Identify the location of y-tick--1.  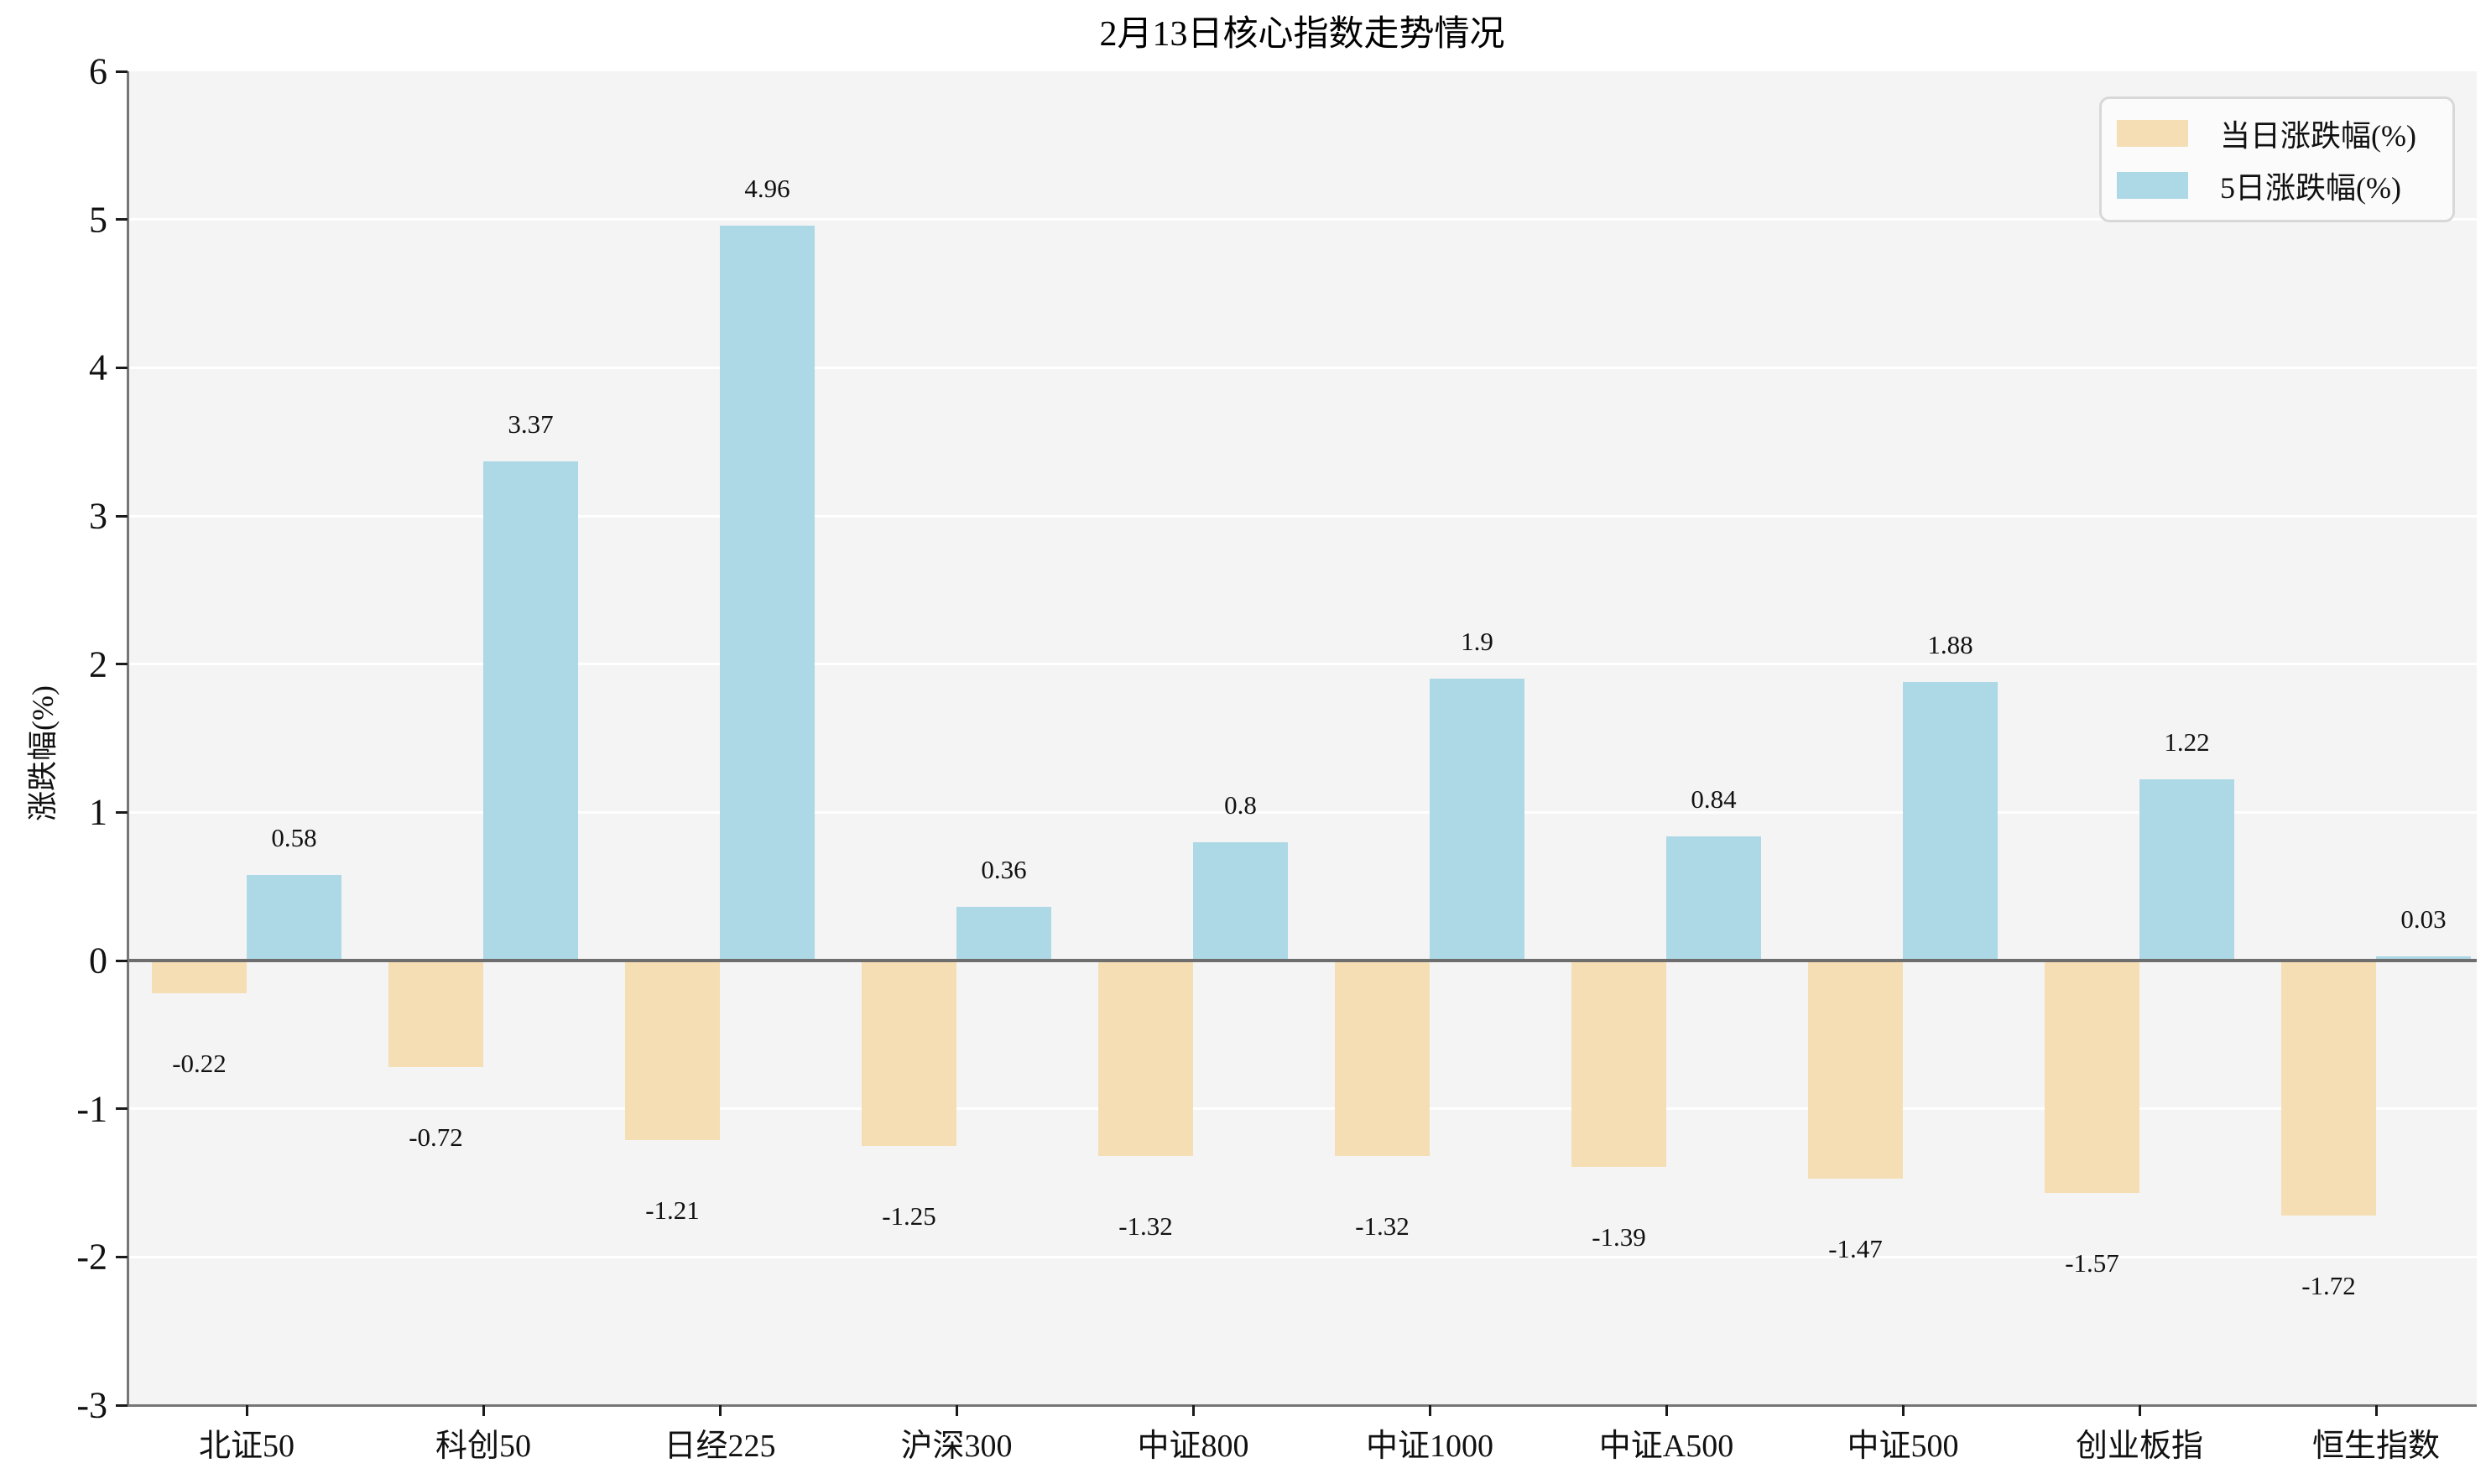
(122, 1109).